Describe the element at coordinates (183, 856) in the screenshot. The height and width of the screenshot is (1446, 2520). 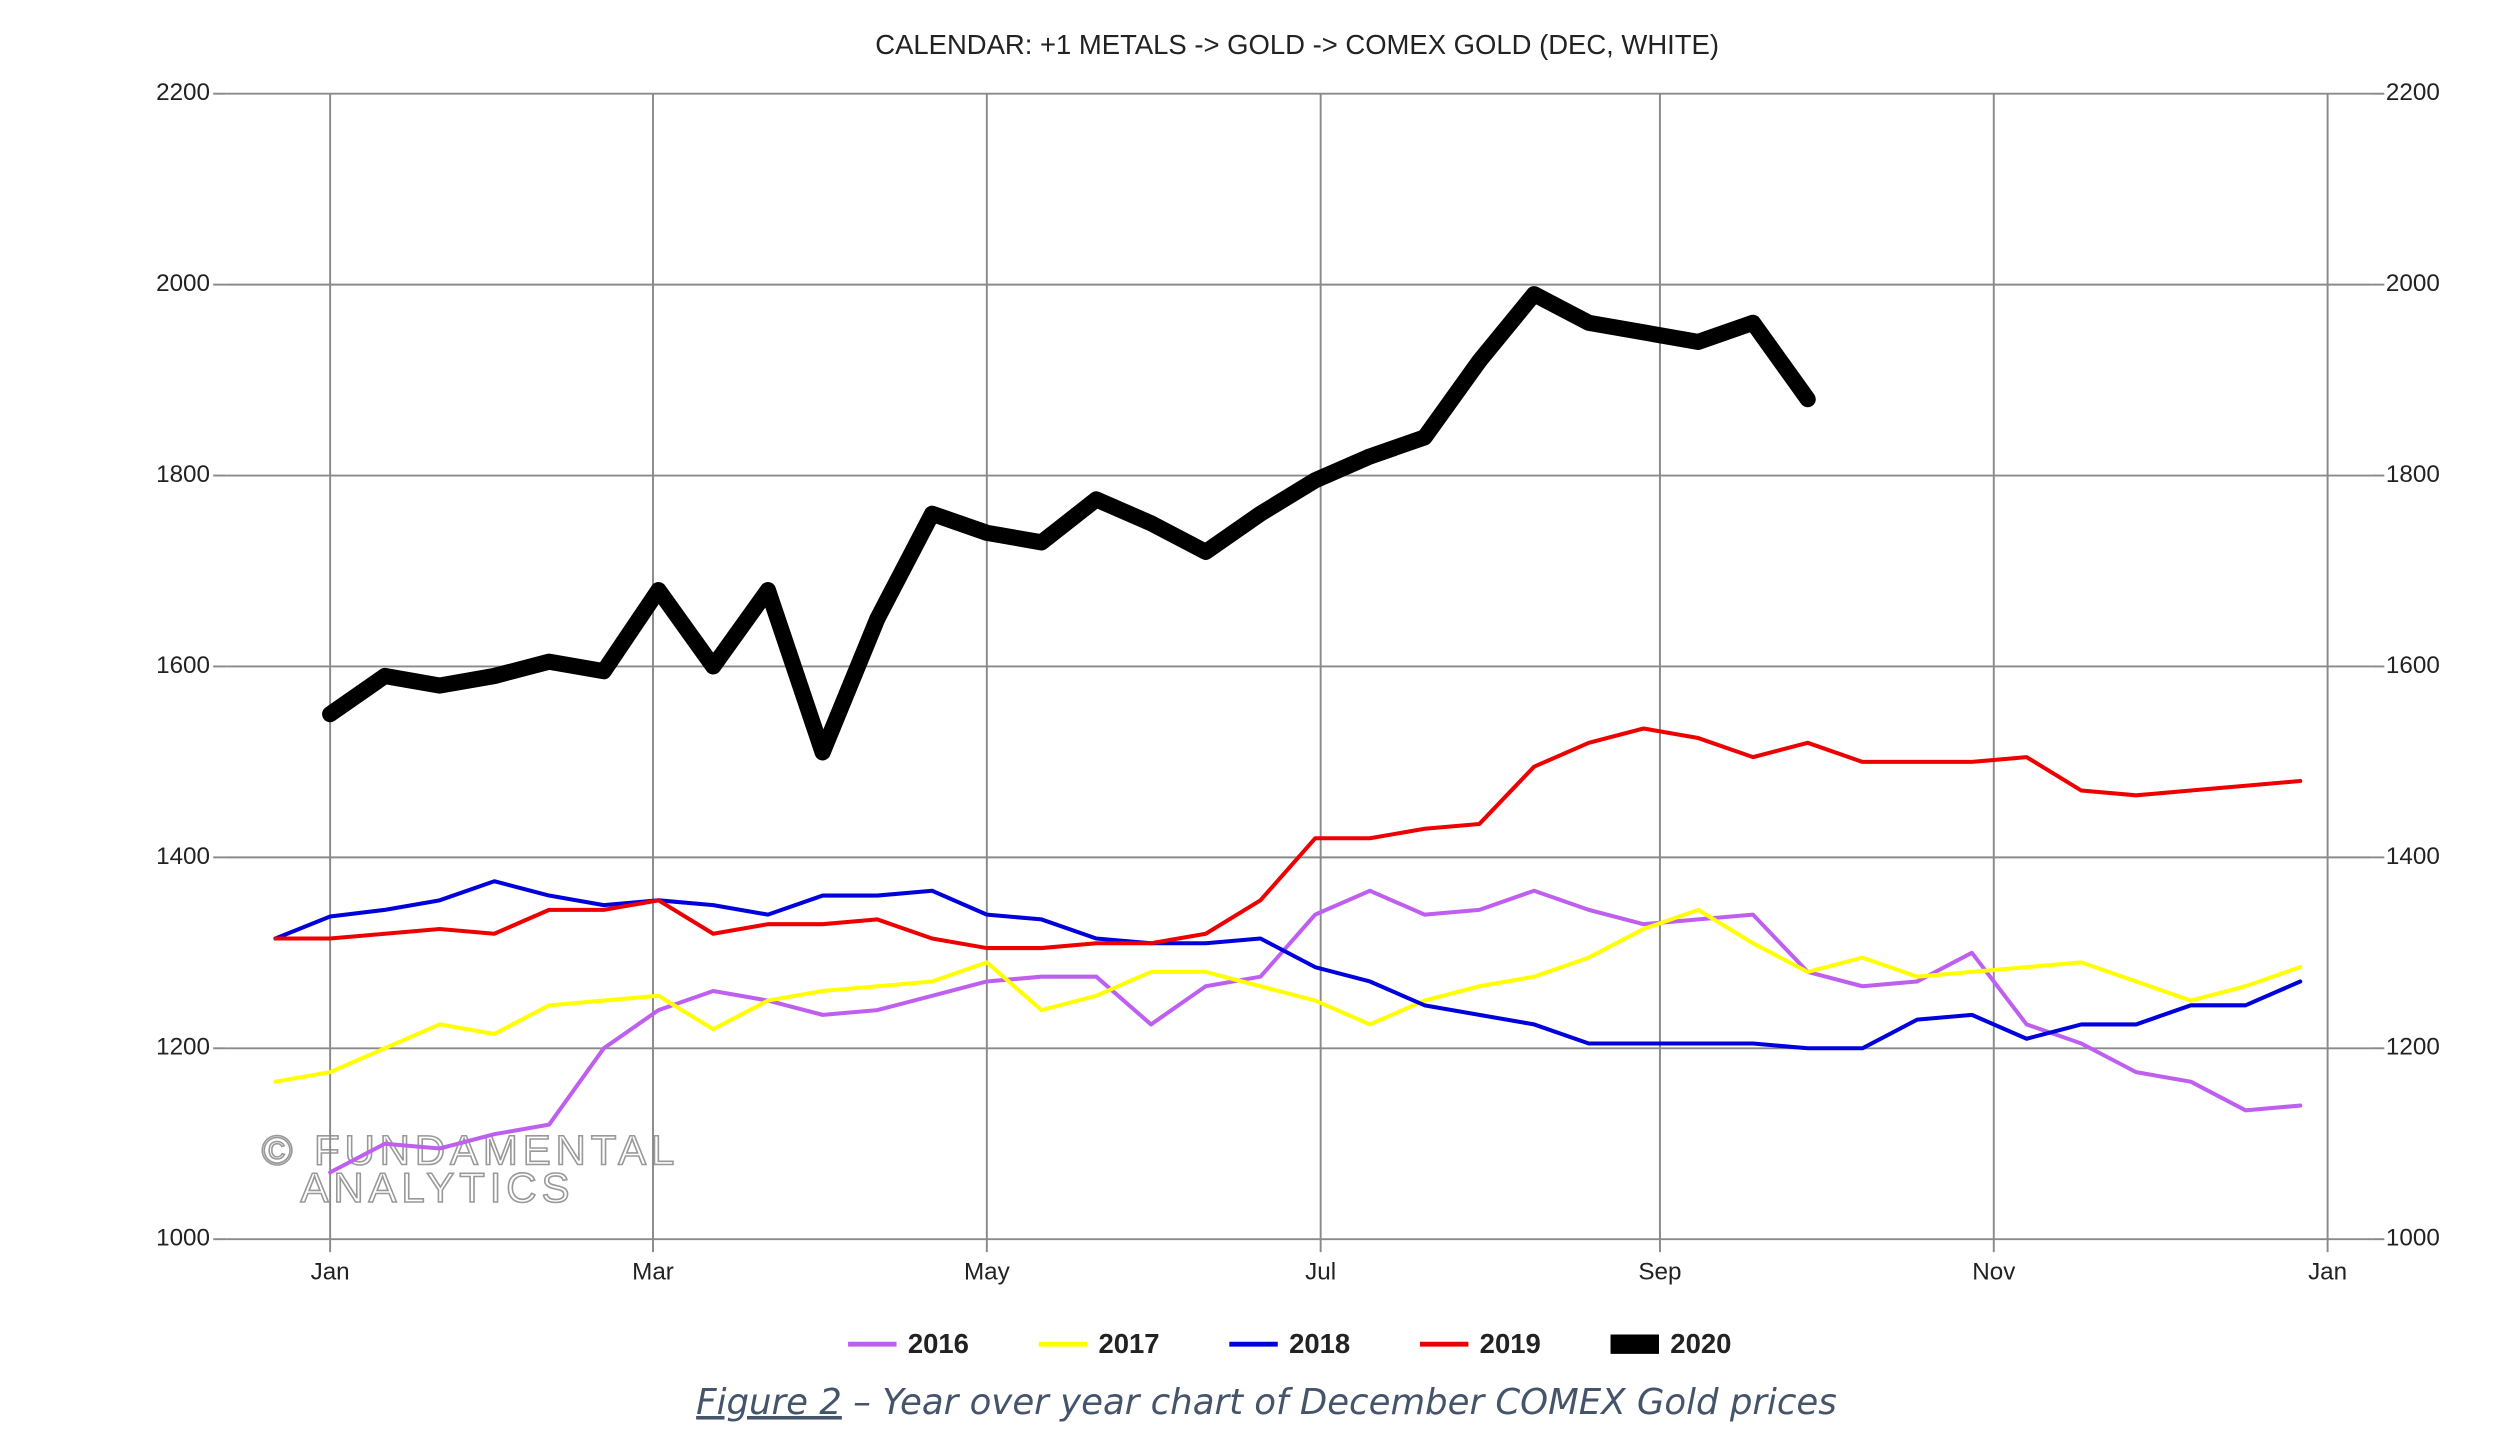
I see `y-tick-label: 1400` at that location.